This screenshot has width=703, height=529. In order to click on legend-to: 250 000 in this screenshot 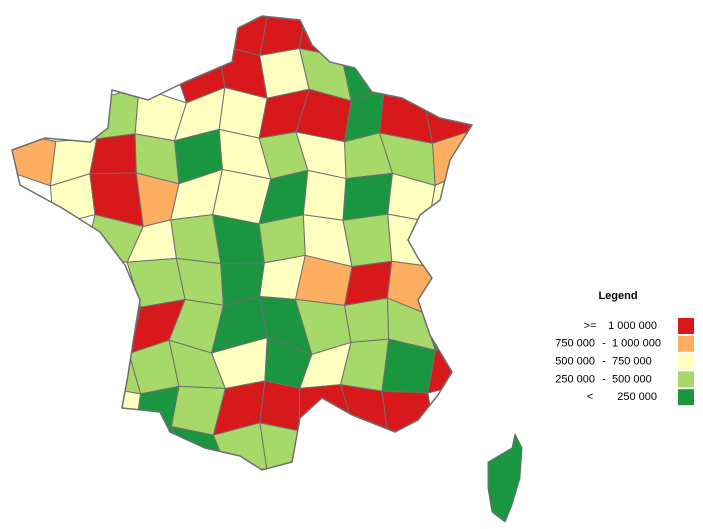, I will do `click(637, 397)`.